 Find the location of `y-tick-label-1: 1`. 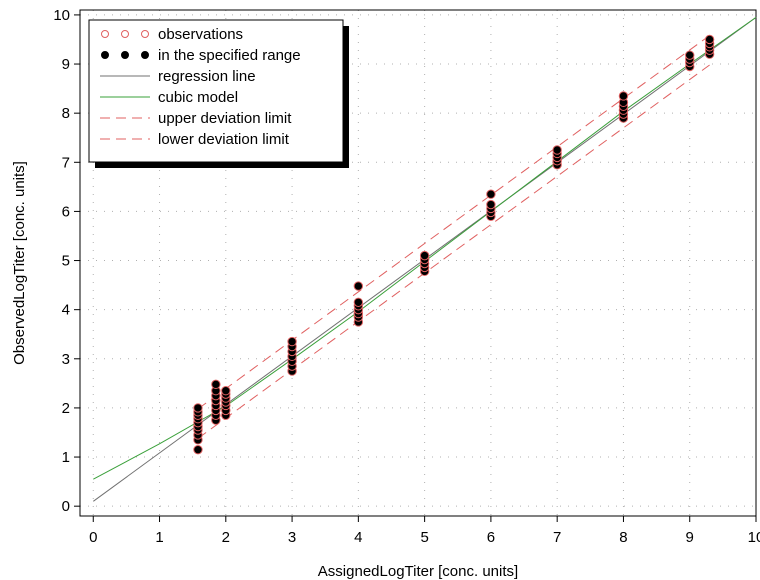

y-tick-label-1: 1 is located at coordinates (66, 457).